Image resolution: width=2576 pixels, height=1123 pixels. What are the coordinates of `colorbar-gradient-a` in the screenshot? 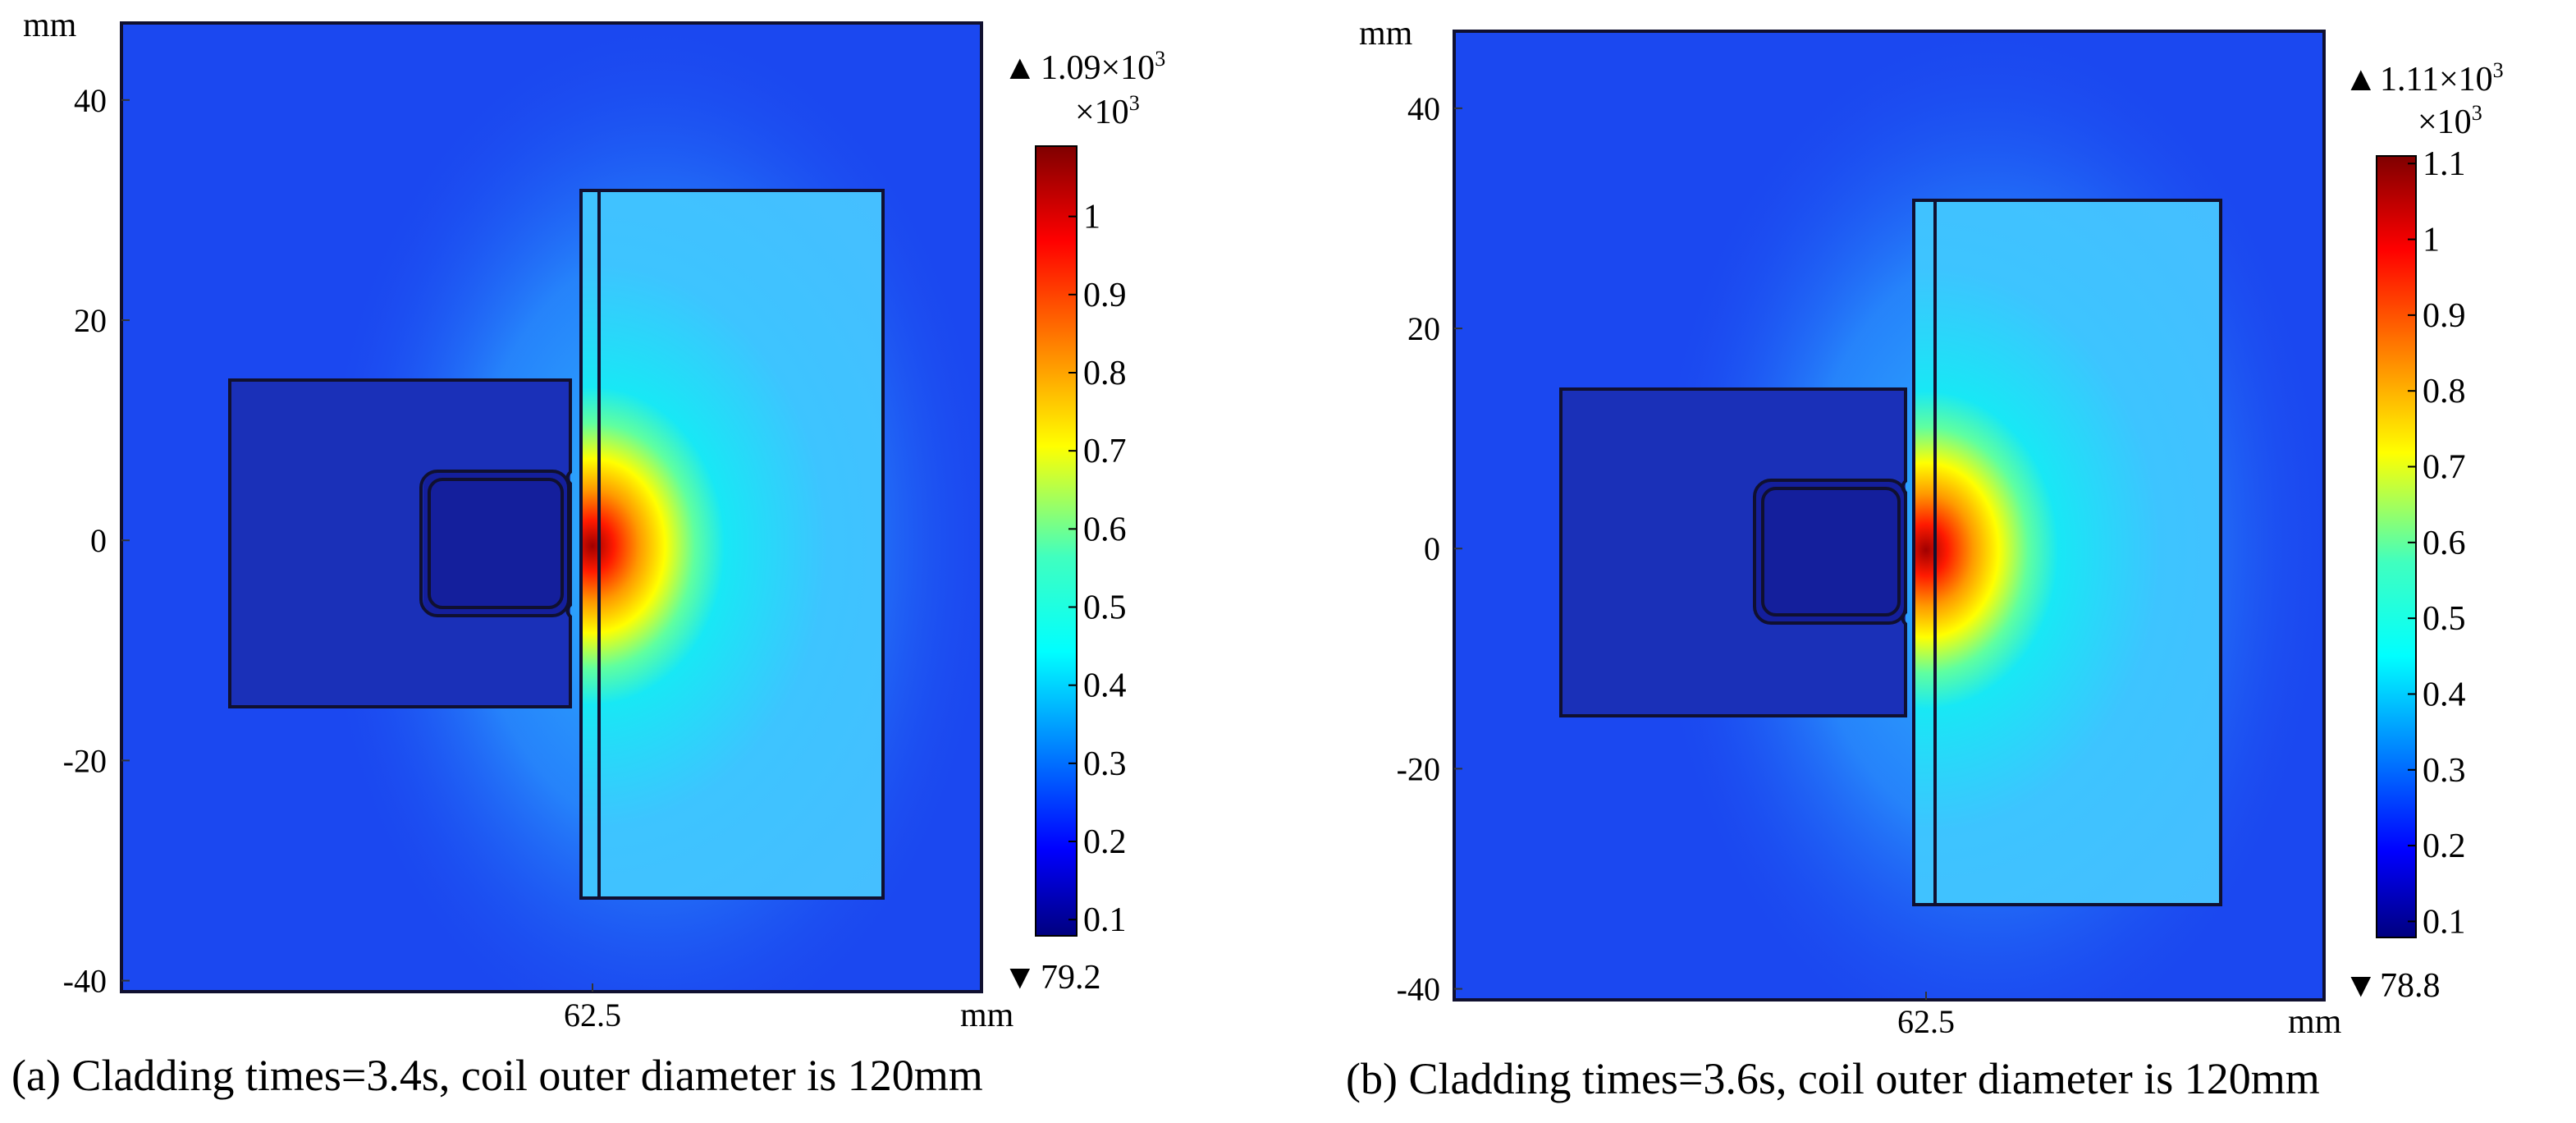 It's located at (1056, 541).